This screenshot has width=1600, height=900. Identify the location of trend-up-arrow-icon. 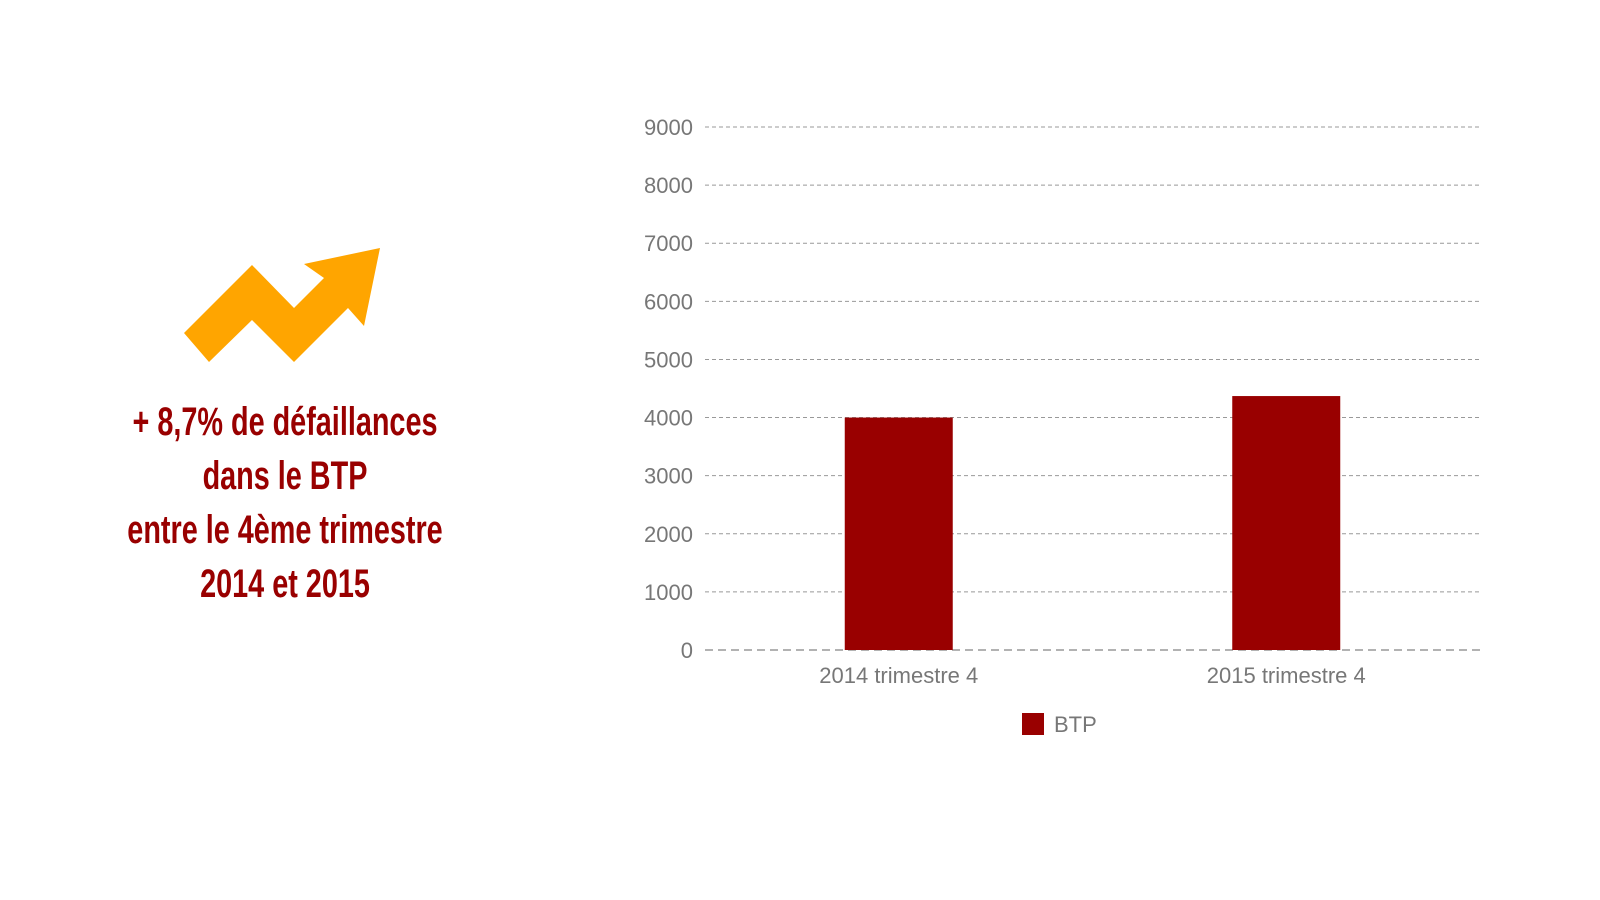
(282, 305).